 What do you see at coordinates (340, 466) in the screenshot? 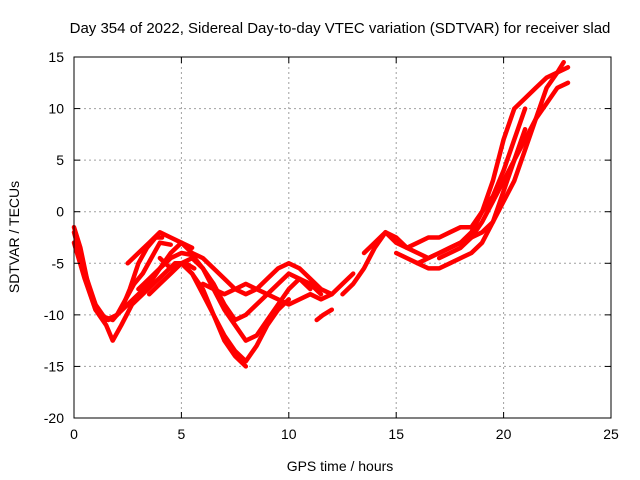
I see `x-axis-label: GPS time / hours` at bounding box center [340, 466].